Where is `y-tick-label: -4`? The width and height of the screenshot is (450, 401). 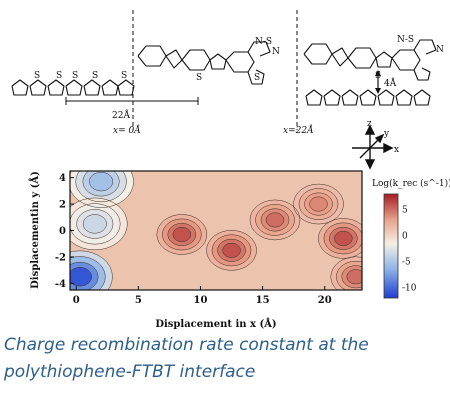
y-tick-label: -4 is located at coordinates (60, 284).